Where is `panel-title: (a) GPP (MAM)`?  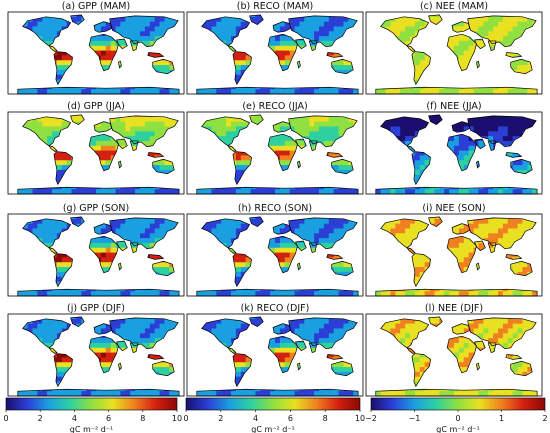
panel-title: (a) GPP (MAM) is located at coordinates (96, 6).